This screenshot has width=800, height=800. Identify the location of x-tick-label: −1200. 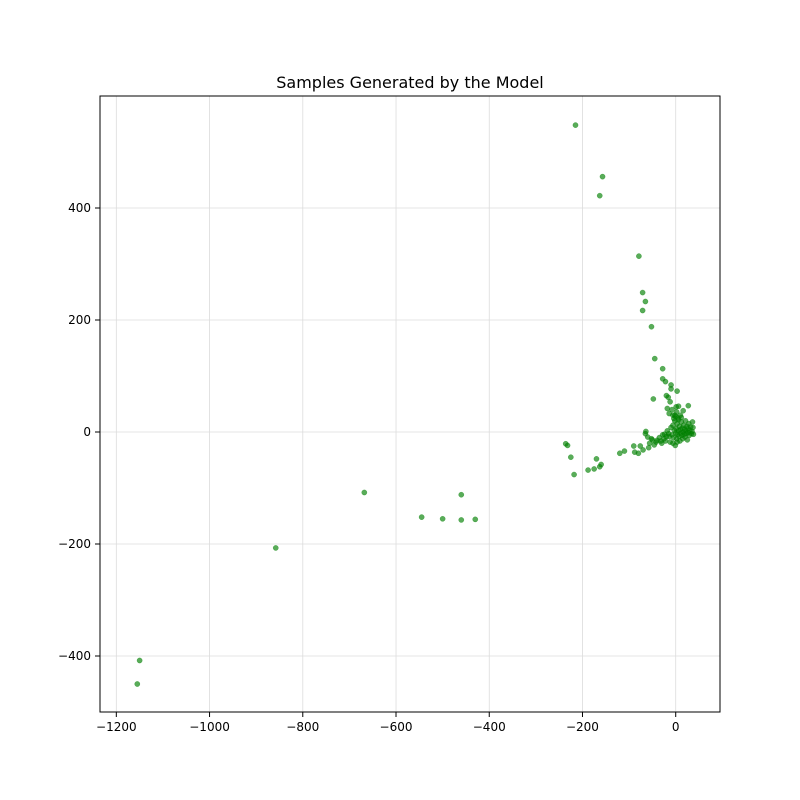
(116, 727).